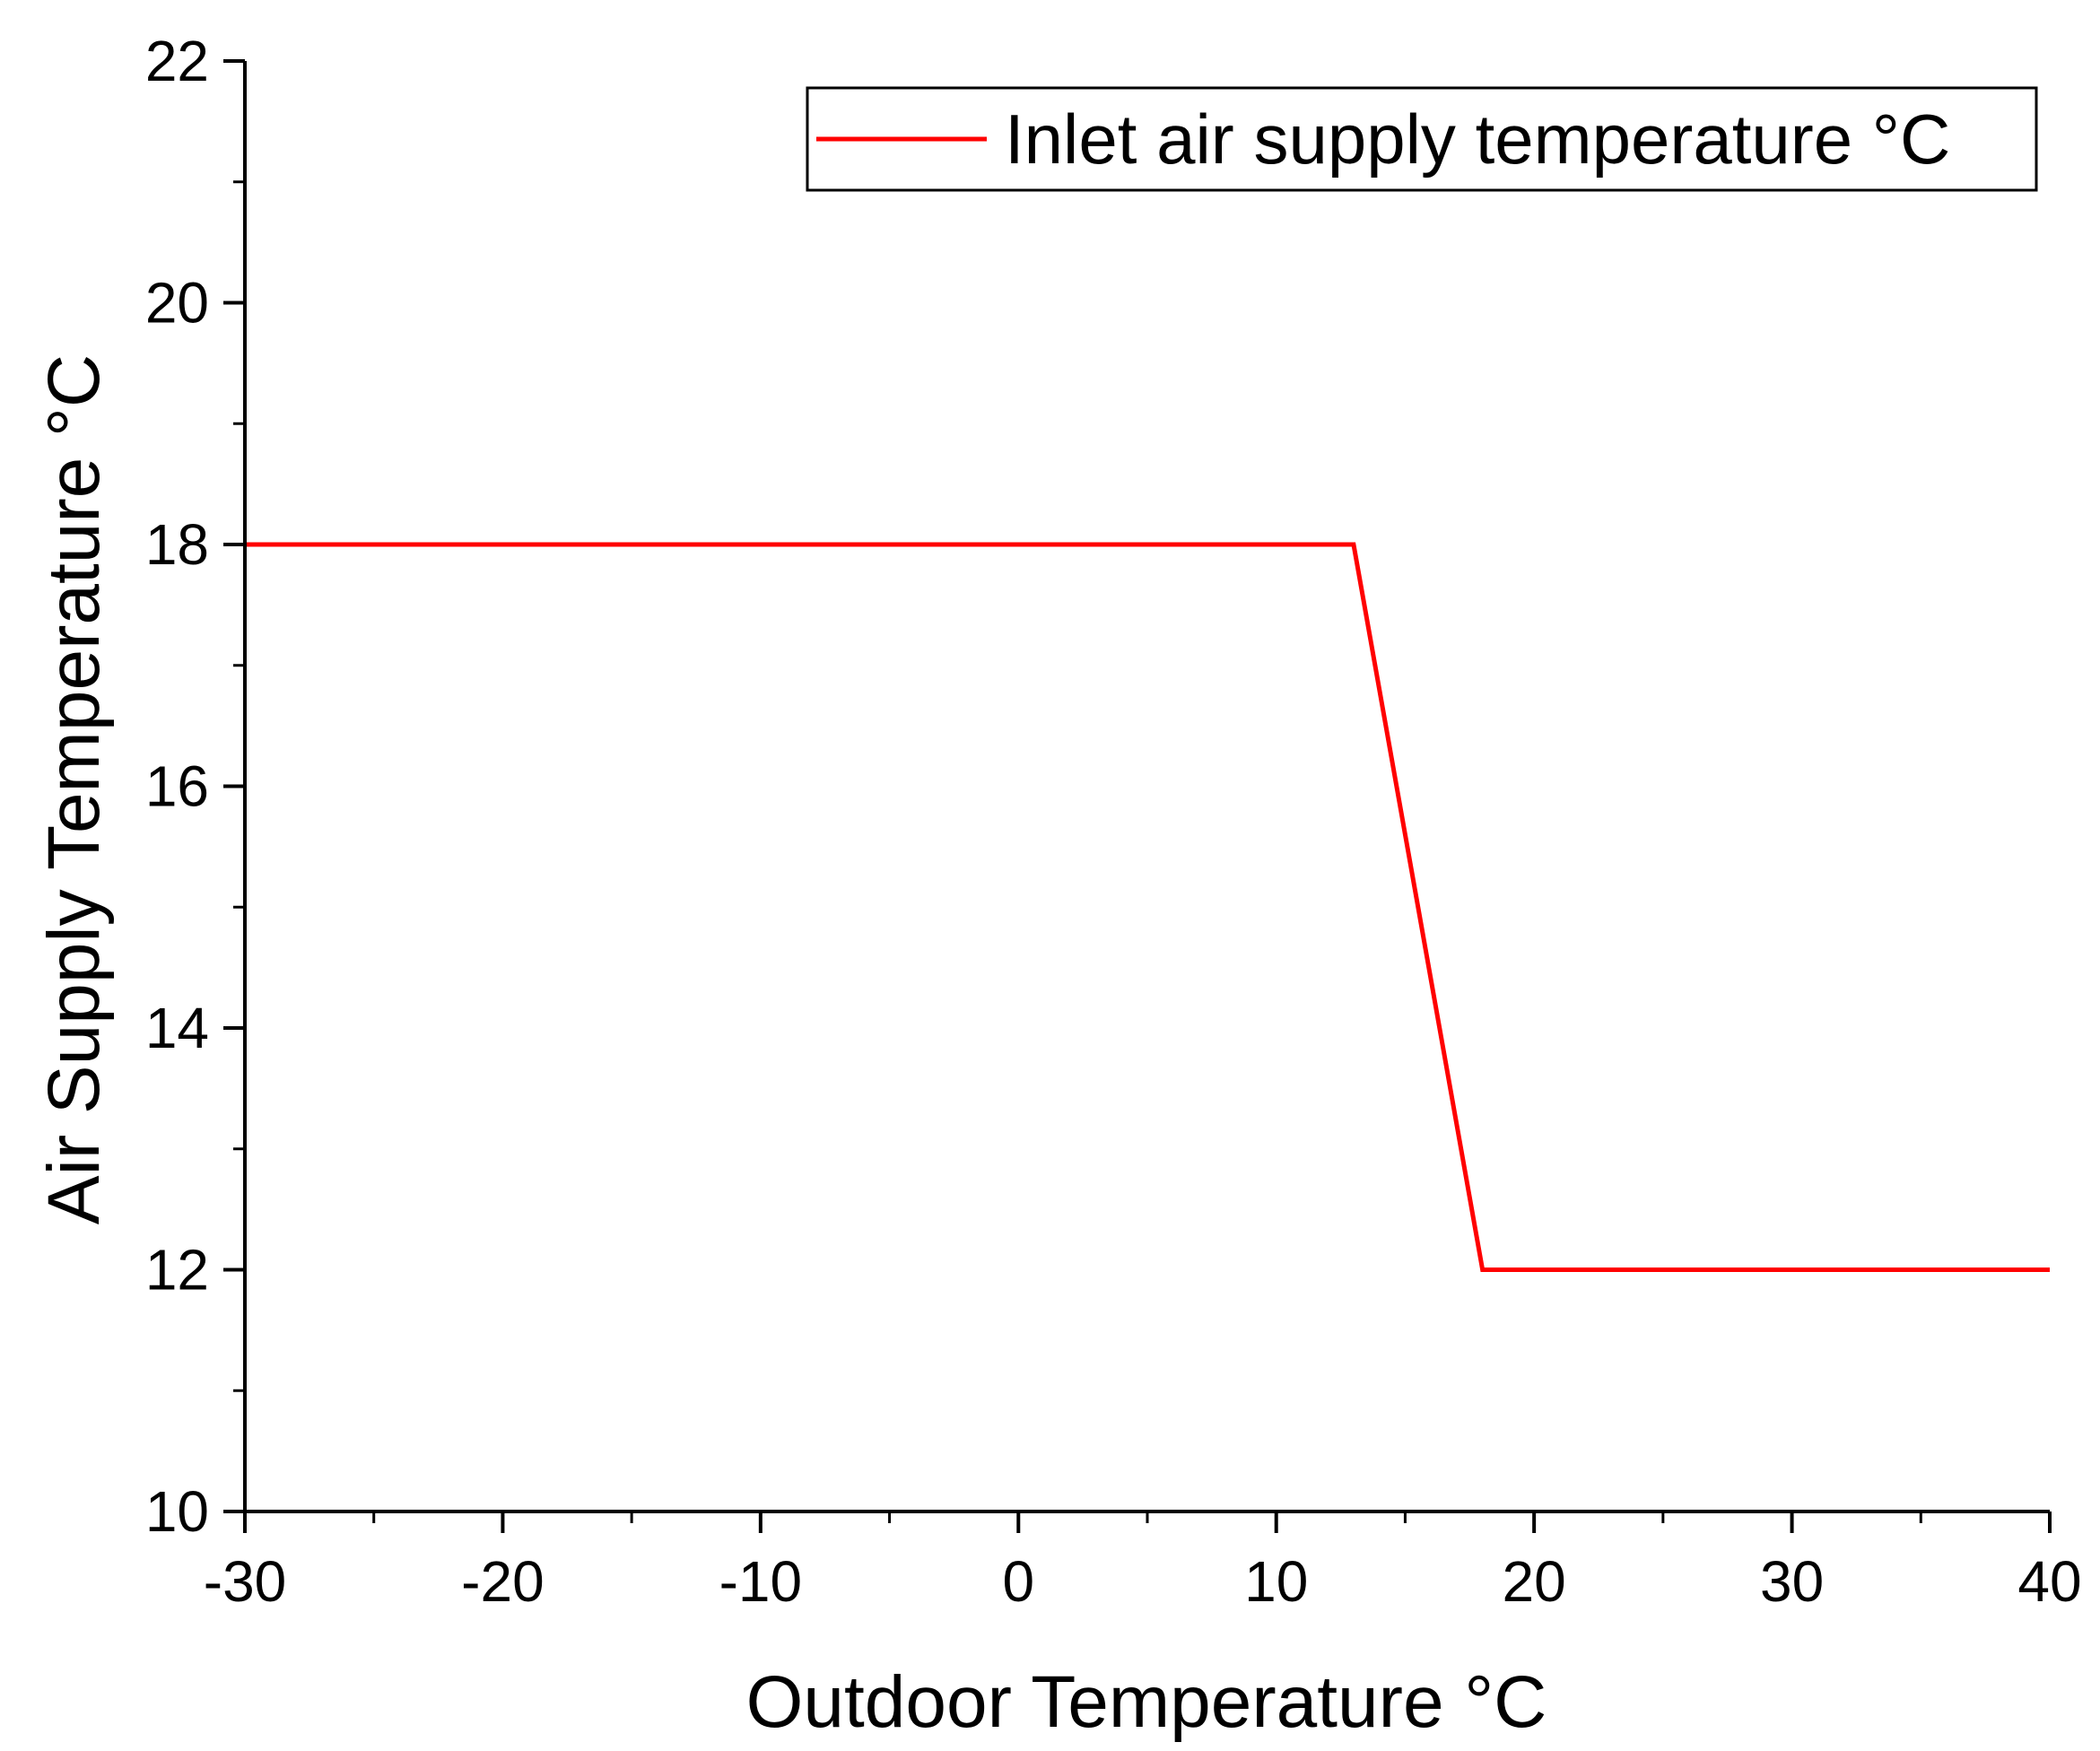 This screenshot has height=1751, width=2100. What do you see at coordinates (177, 786) in the screenshot?
I see `y-tick-label: 16` at bounding box center [177, 786].